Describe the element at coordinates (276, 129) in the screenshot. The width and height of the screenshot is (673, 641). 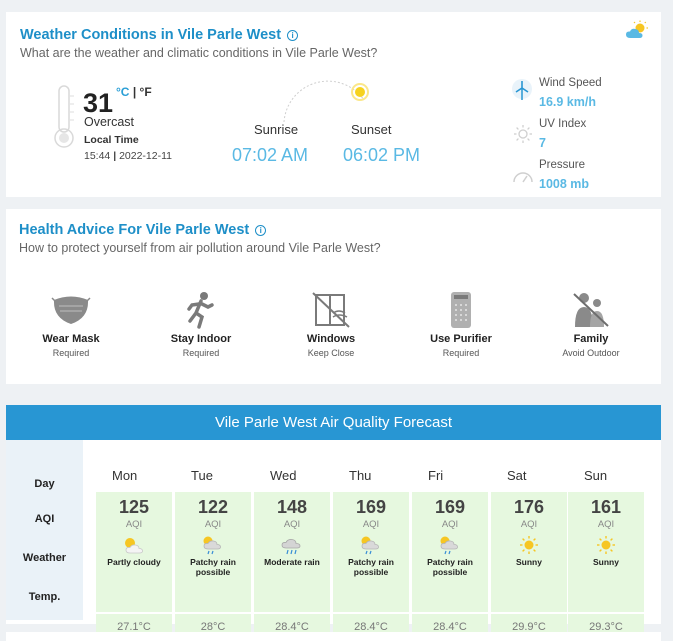
I see `sunrise-label: Sunrise` at that location.